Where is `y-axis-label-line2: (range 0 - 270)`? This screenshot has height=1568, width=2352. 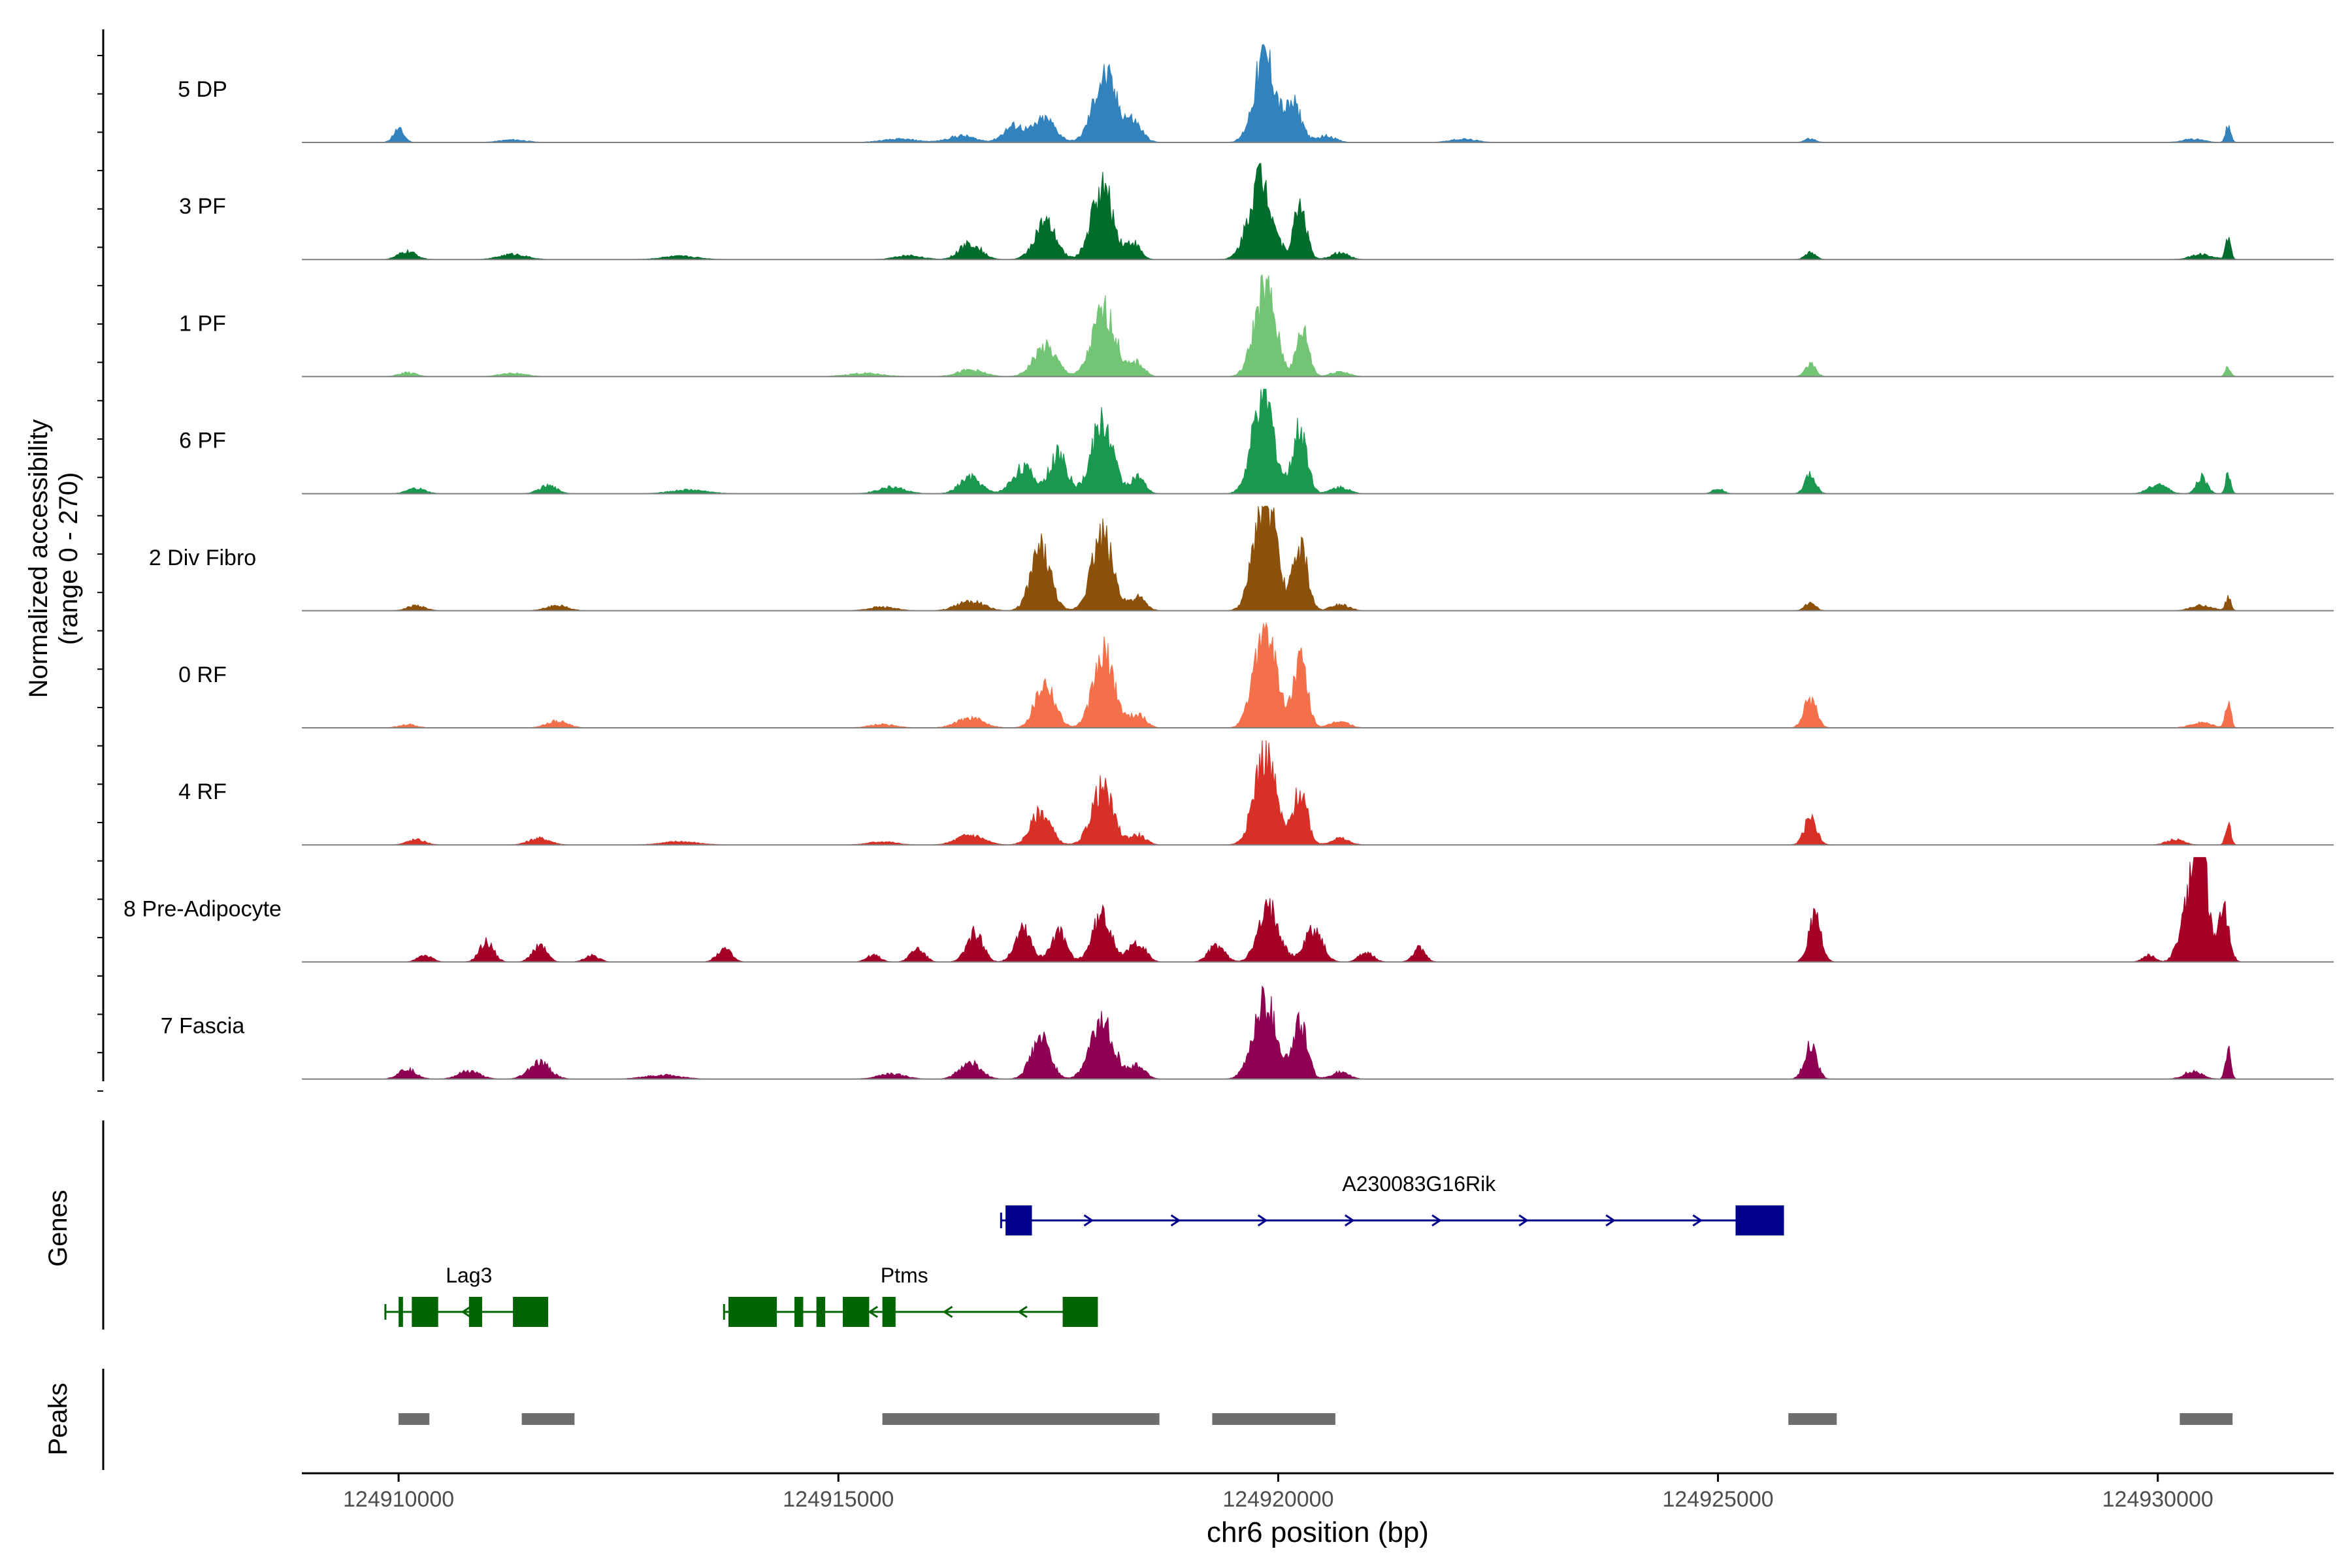 y-axis-label-line2: (range 0 - 270) is located at coordinates (68, 558).